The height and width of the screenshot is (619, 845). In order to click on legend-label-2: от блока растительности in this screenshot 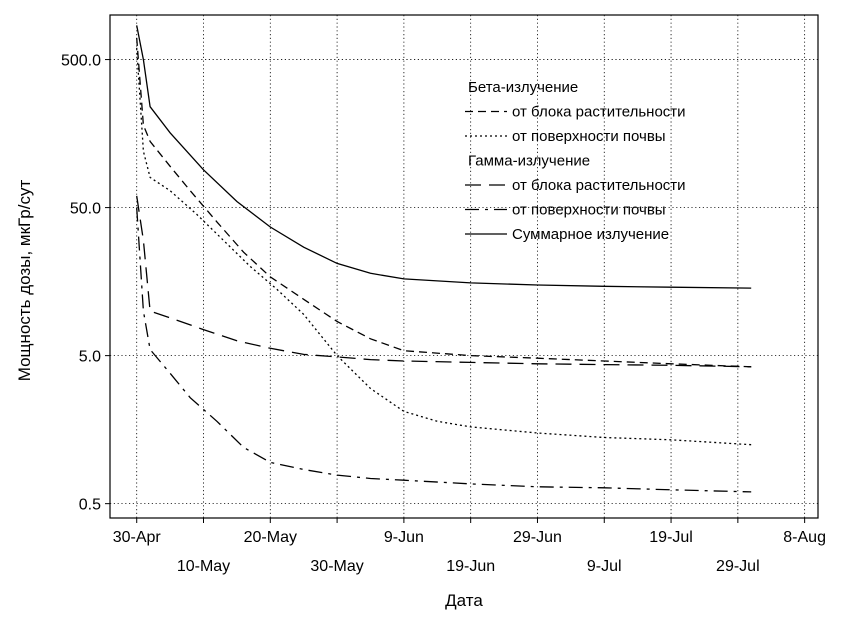, I will do `click(599, 185)`.